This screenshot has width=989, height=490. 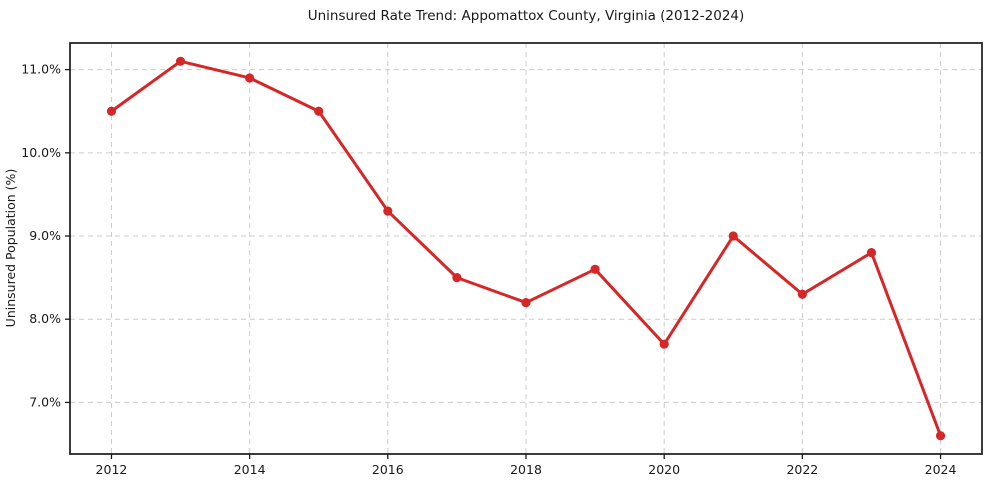 What do you see at coordinates (112, 469) in the screenshot?
I see `x-tick-label: 2012` at bounding box center [112, 469].